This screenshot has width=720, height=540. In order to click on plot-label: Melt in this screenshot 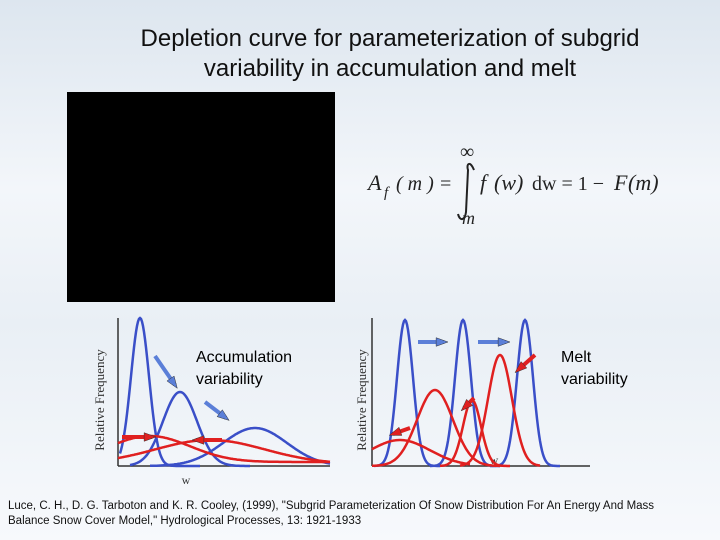, I will do `click(576, 357)`.